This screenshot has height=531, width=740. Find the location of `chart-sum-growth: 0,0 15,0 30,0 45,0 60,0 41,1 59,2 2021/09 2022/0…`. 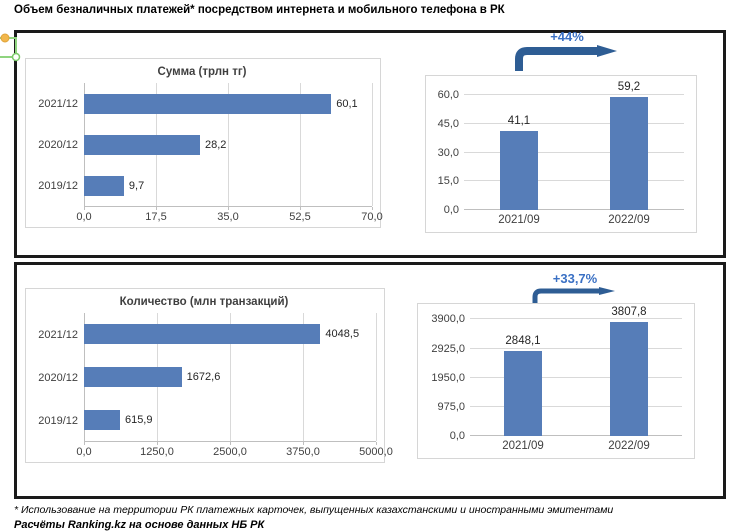

chart-sum-growth: 0,0 15,0 30,0 45,0 60,0 41,1 59,2 2021/09 2022/0… is located at coordinates (561, 154).